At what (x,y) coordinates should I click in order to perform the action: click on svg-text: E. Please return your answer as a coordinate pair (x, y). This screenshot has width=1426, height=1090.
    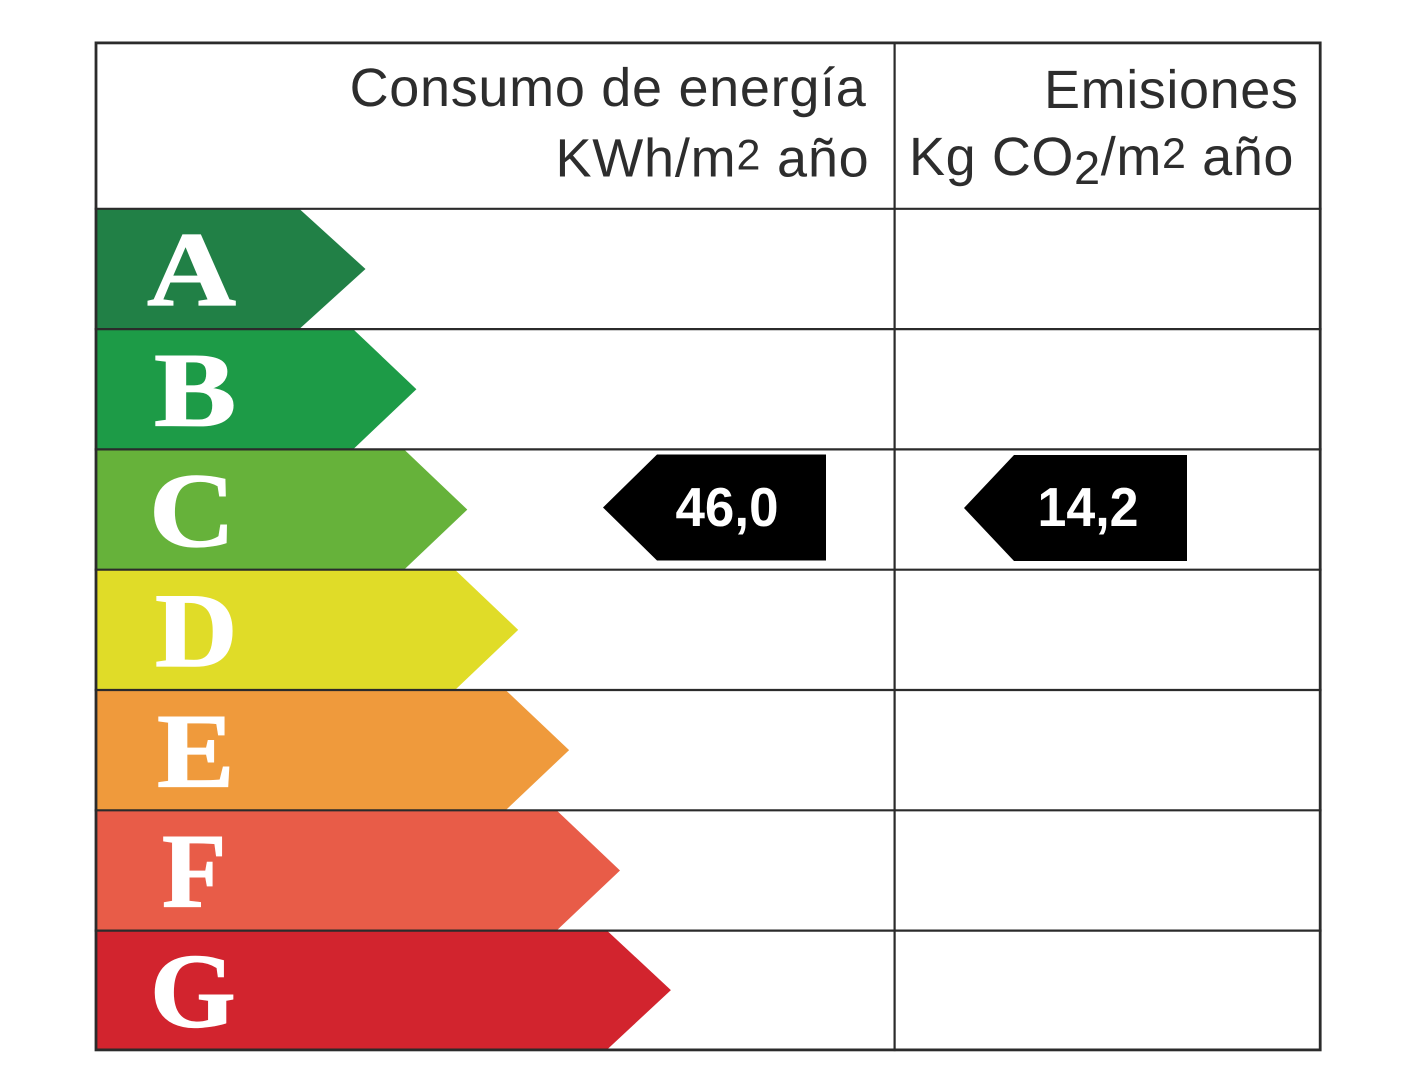
    Looking at the image, I should click on (196, 750).